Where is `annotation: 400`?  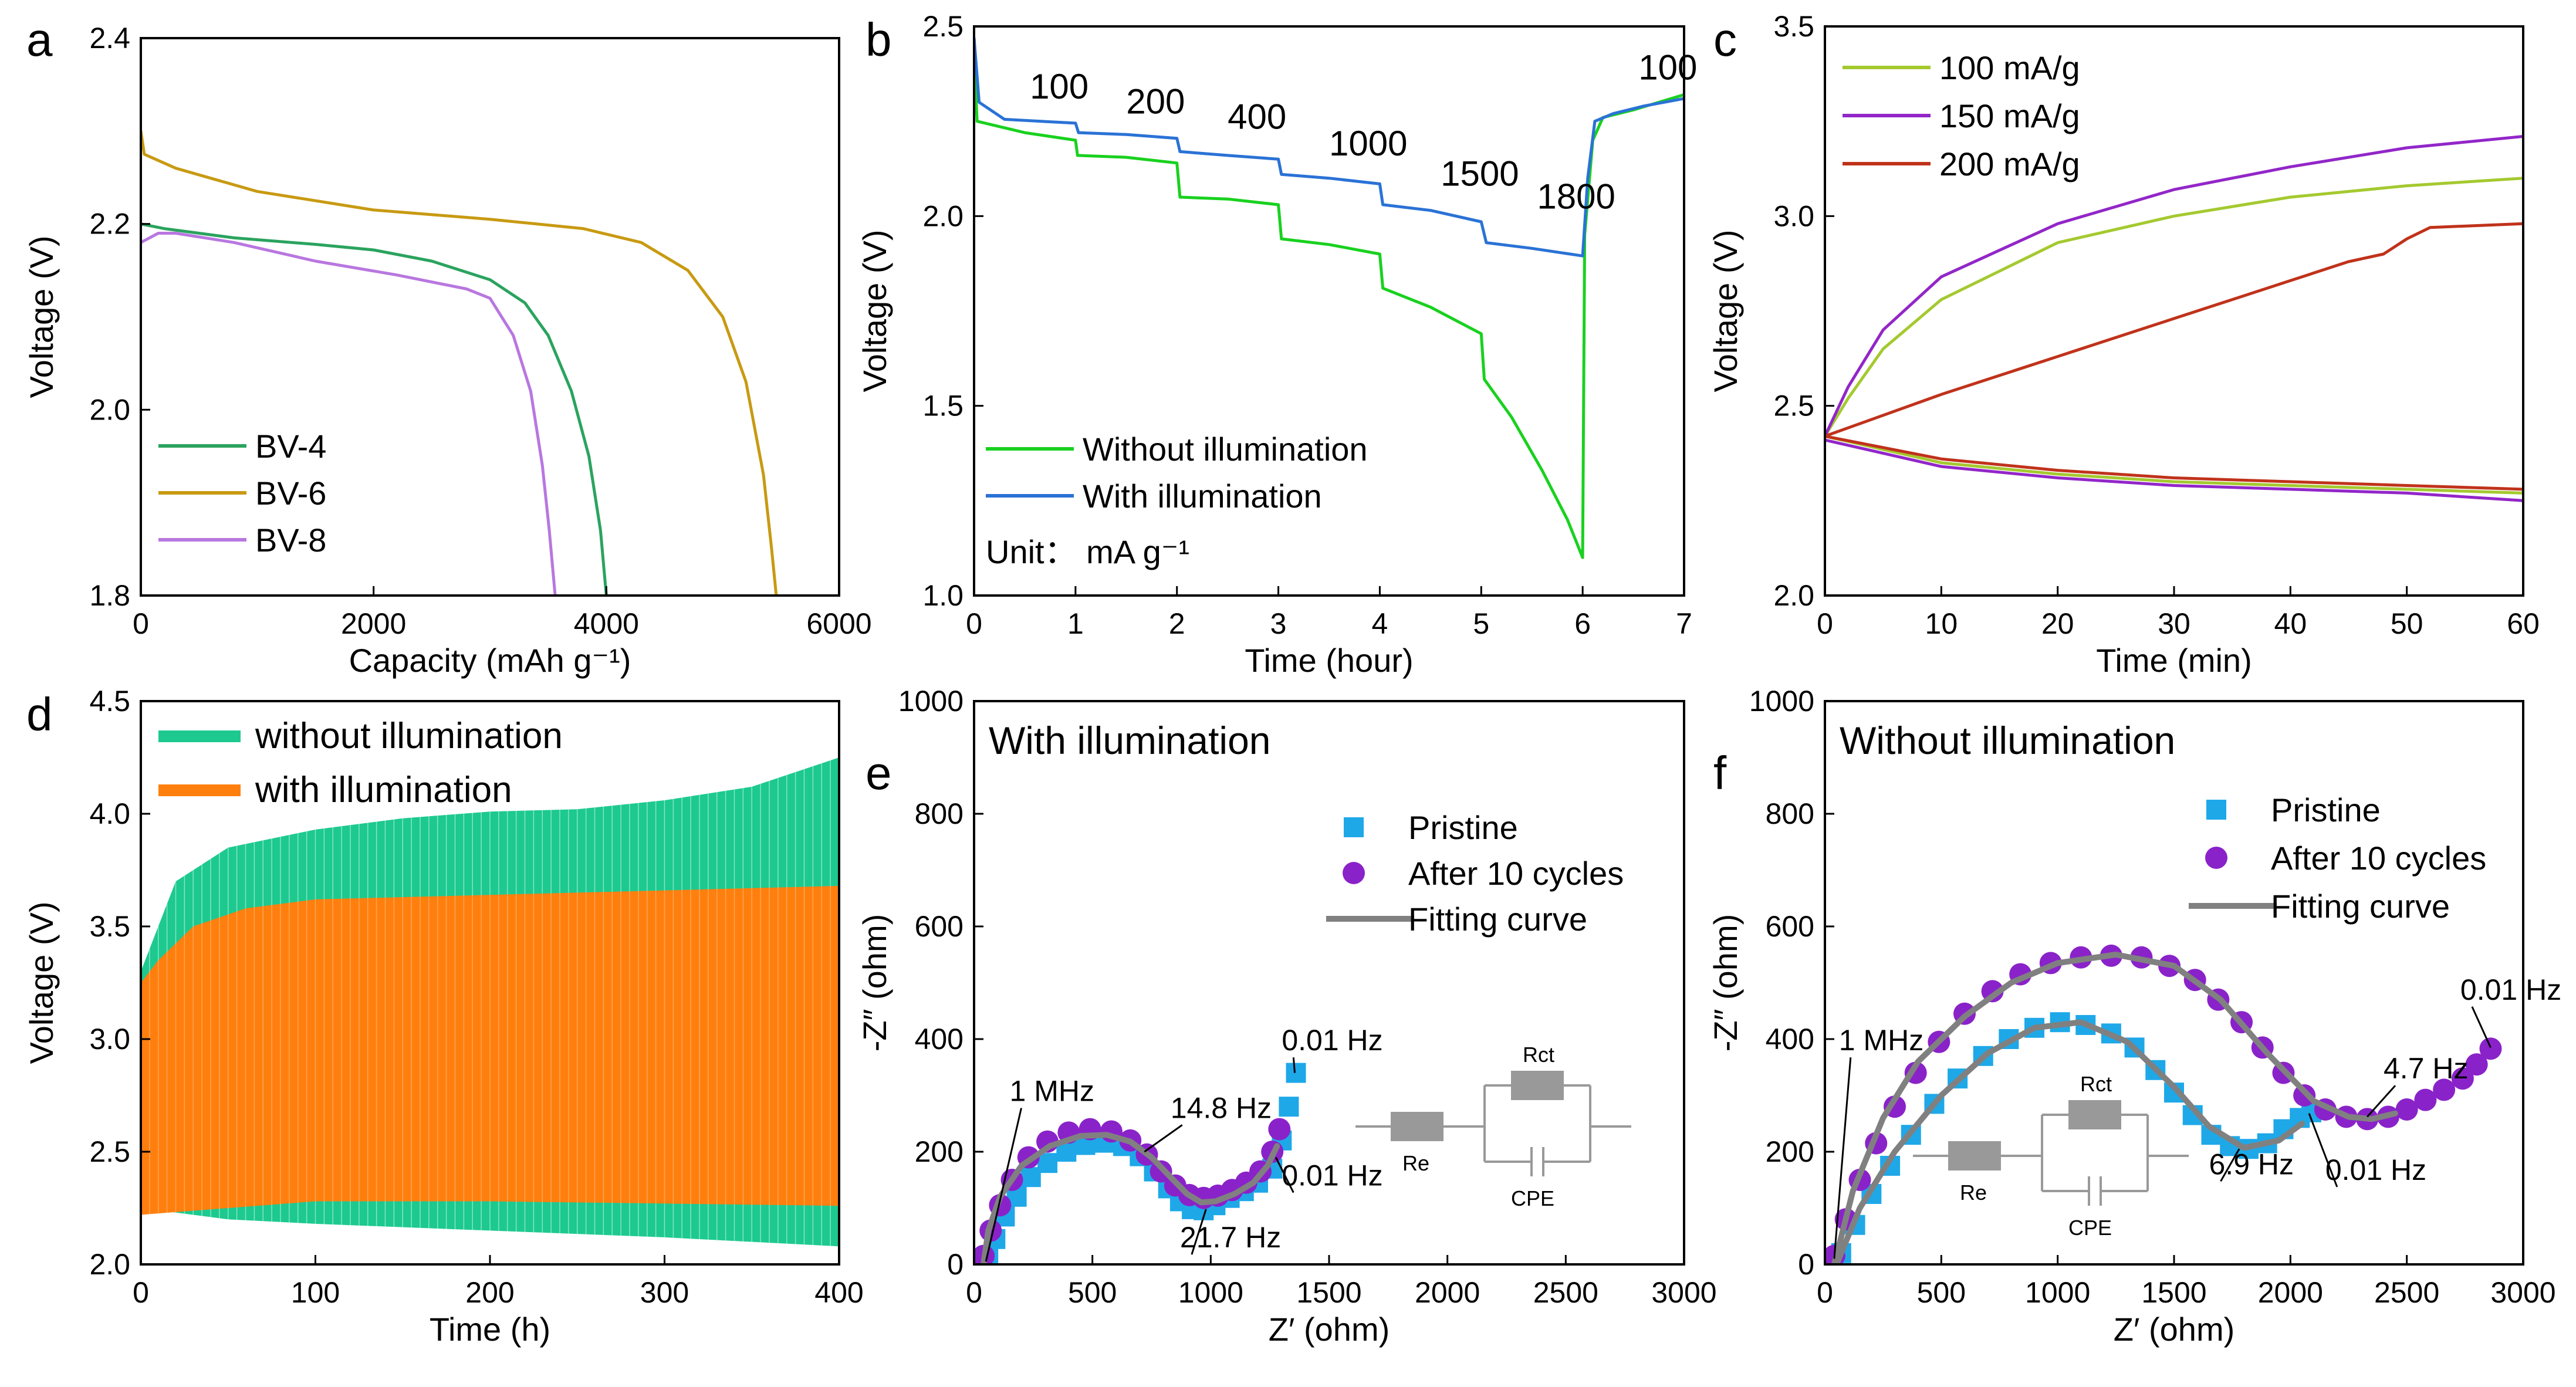 annotation: 400 is located at coordinates (1257, 117).